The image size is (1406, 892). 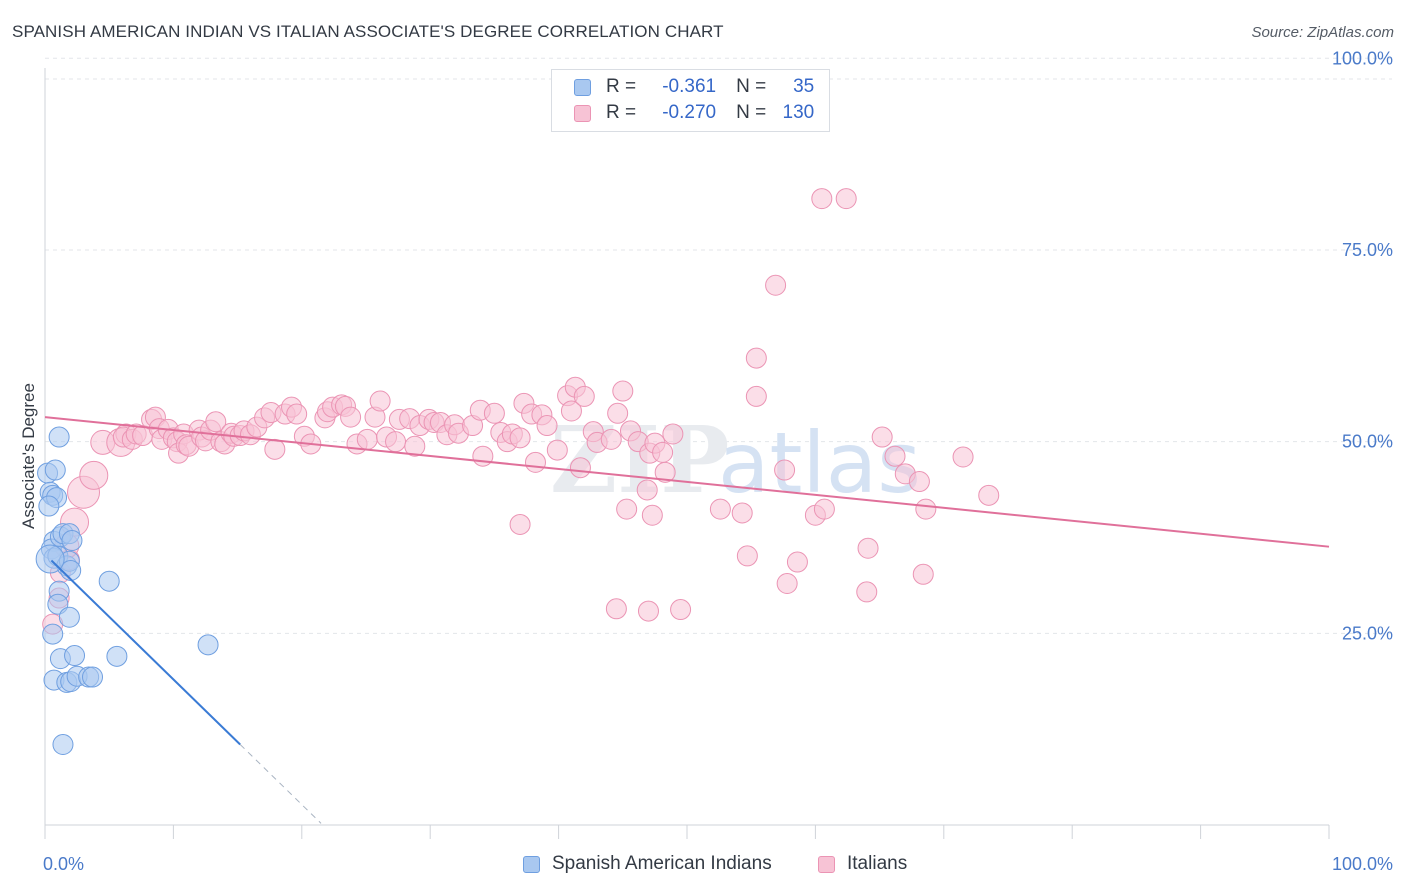 What do you see at coordinates (1362, 864) in the screenshot?
I see `x-tick-label-max: 100.0%` at bounding box center [1362, 864].